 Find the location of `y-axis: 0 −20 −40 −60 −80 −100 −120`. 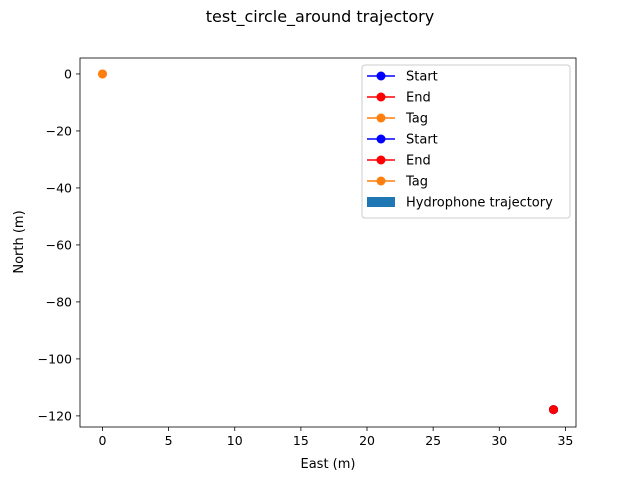

y-axis: 0 −20 −40 −60 −80 −100 −120 is located at coordinates (59, 244).